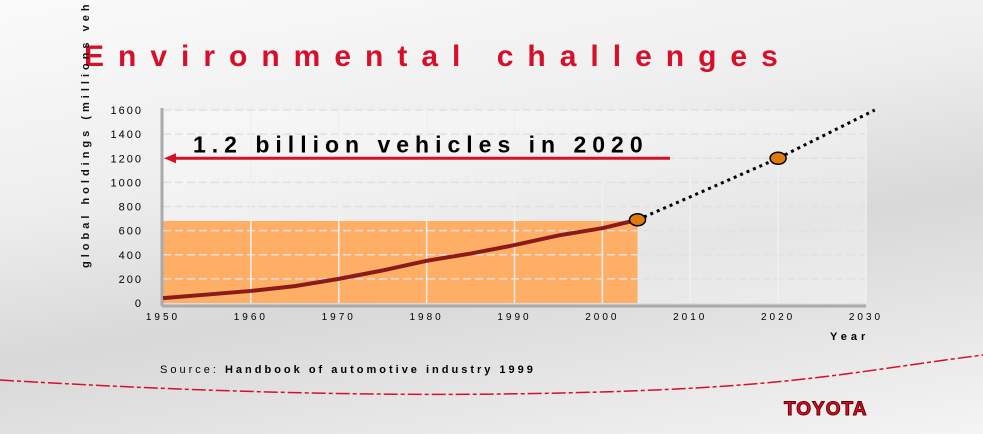 This screenshot has height=434, width=983. I want to click on y-tick-label: 200, so click(131, 280).